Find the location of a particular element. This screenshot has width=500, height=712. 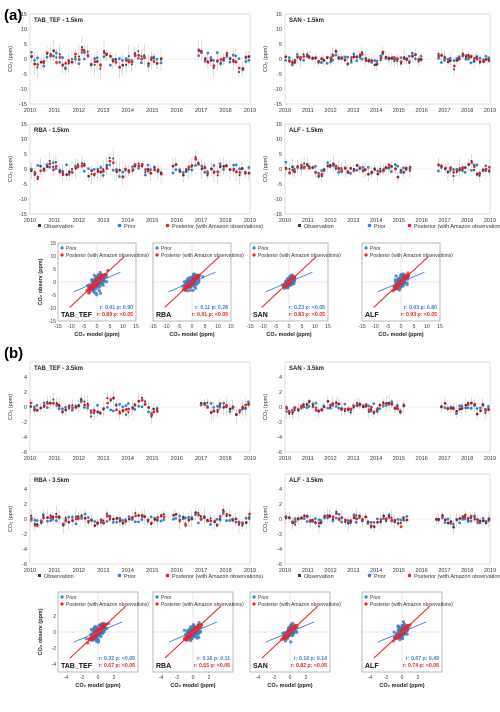

scatter-x-label: CO₂ model (ppm) is located at coordinates (401, 686).